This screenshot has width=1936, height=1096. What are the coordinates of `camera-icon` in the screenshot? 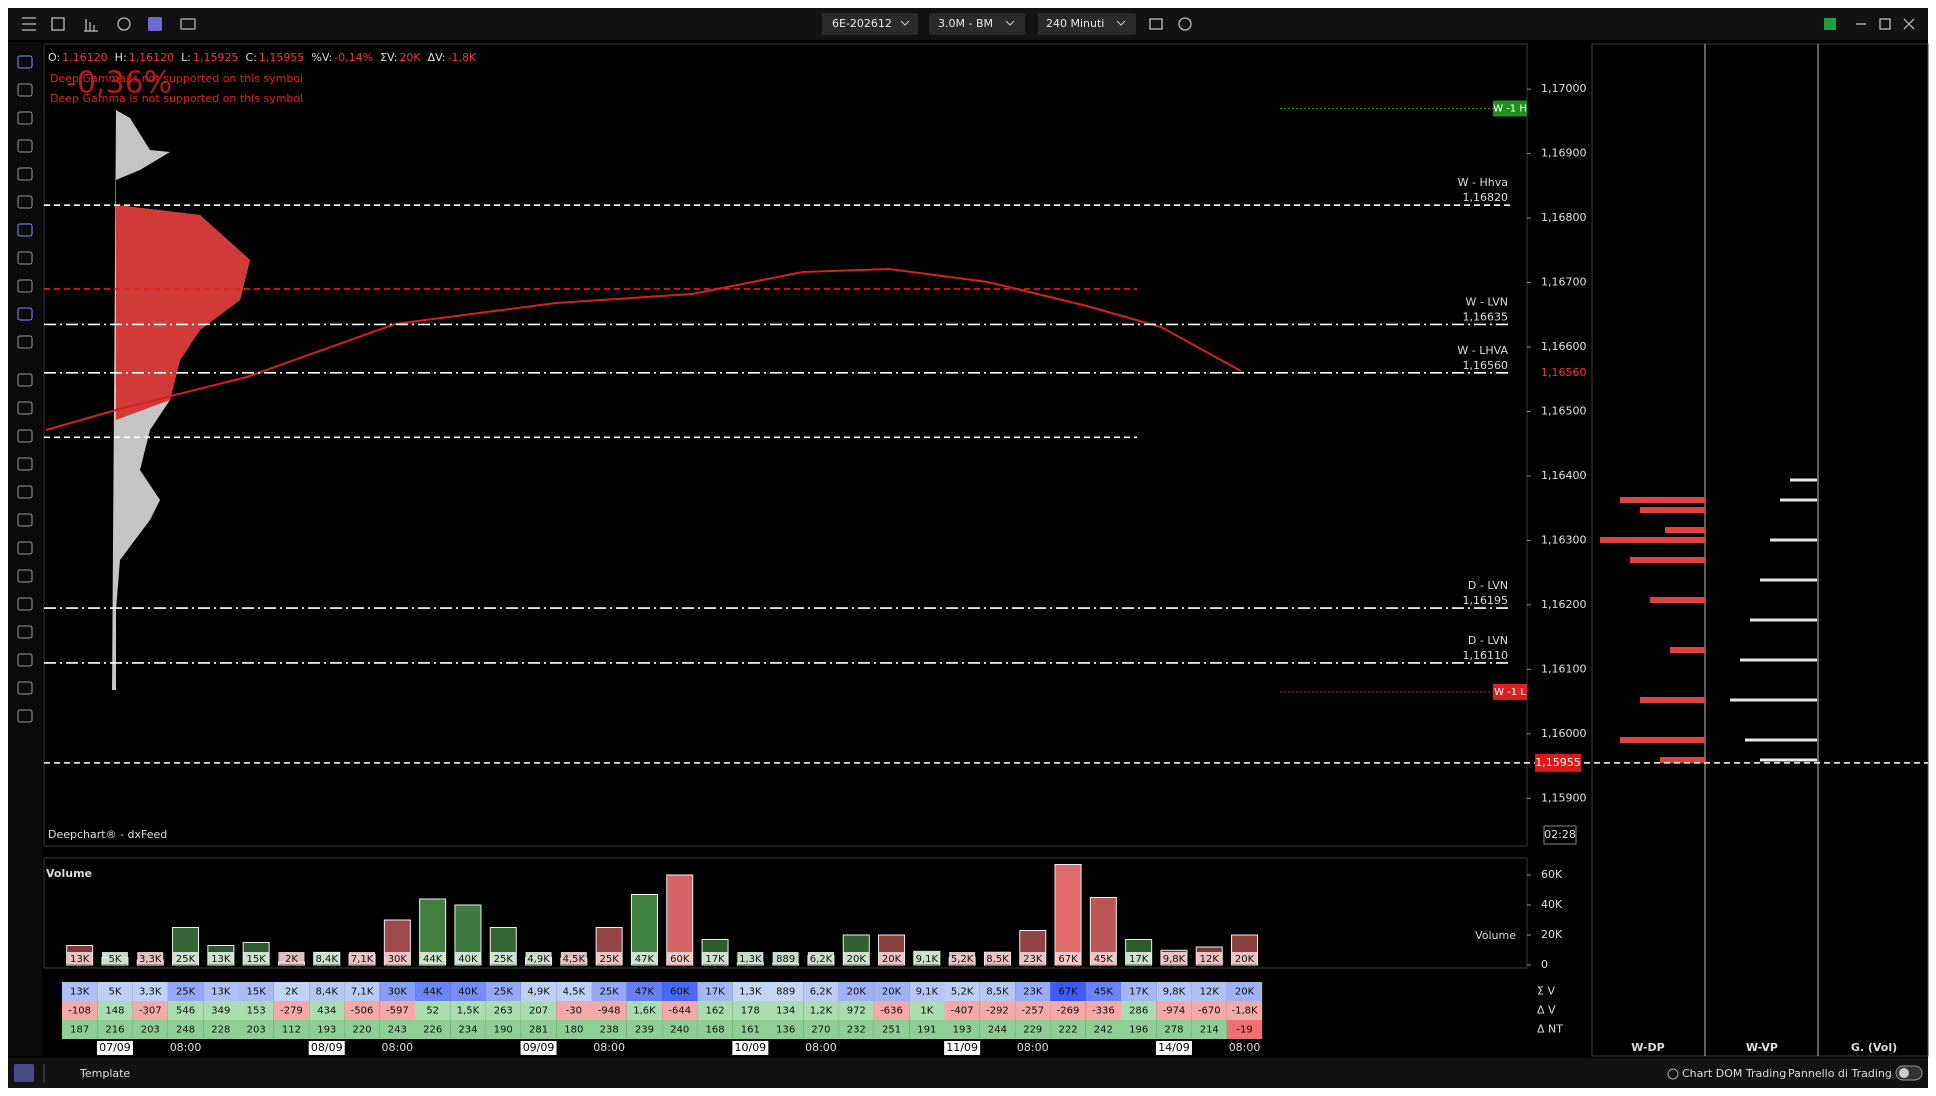 It's located at (188, 24).